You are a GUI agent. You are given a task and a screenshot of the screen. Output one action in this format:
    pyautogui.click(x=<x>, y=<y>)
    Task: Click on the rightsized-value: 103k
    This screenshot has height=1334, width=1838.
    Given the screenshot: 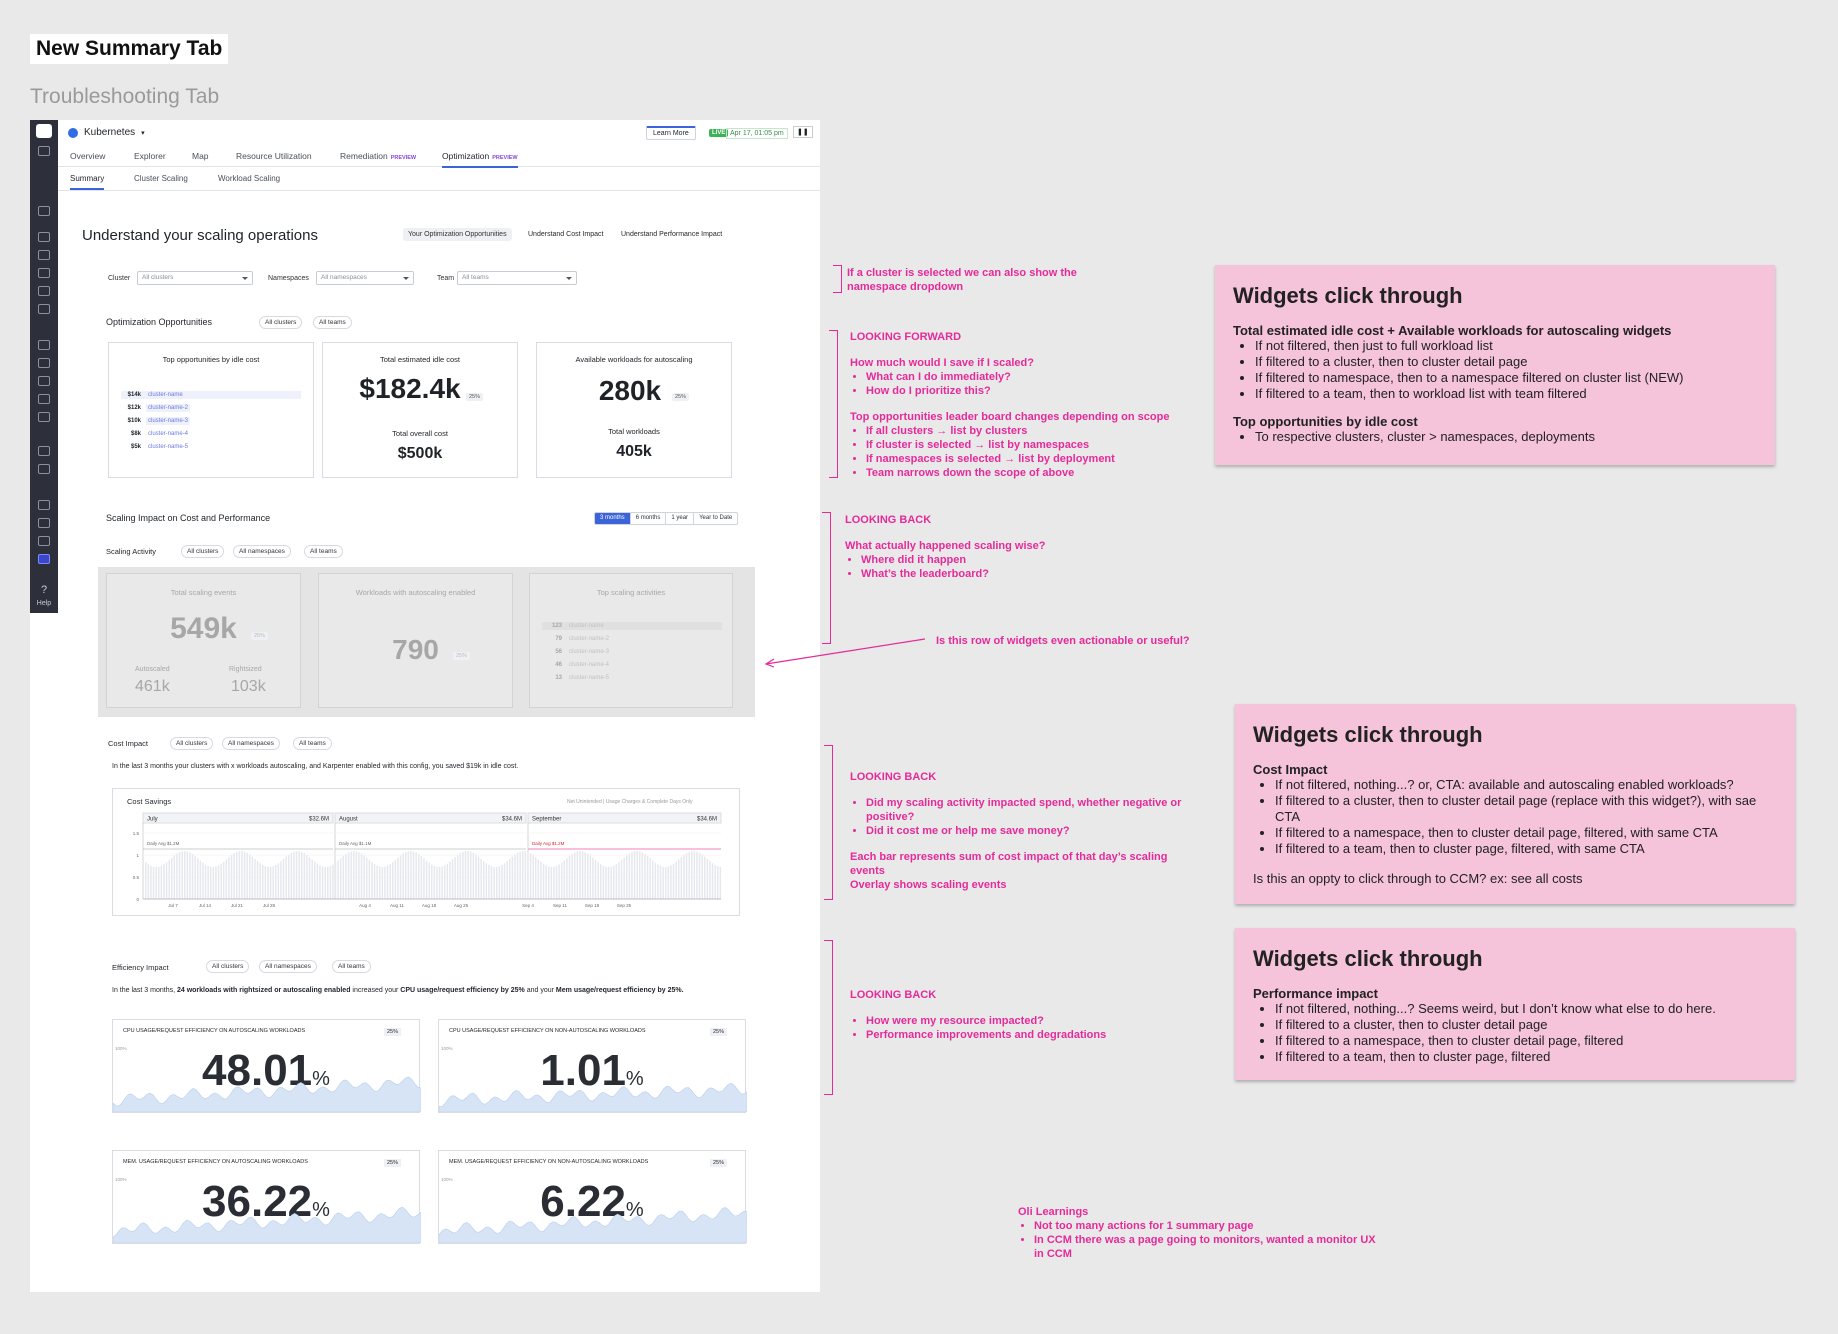 What is the action you would take?
    pyautogui.click(x=248, y=686)
    